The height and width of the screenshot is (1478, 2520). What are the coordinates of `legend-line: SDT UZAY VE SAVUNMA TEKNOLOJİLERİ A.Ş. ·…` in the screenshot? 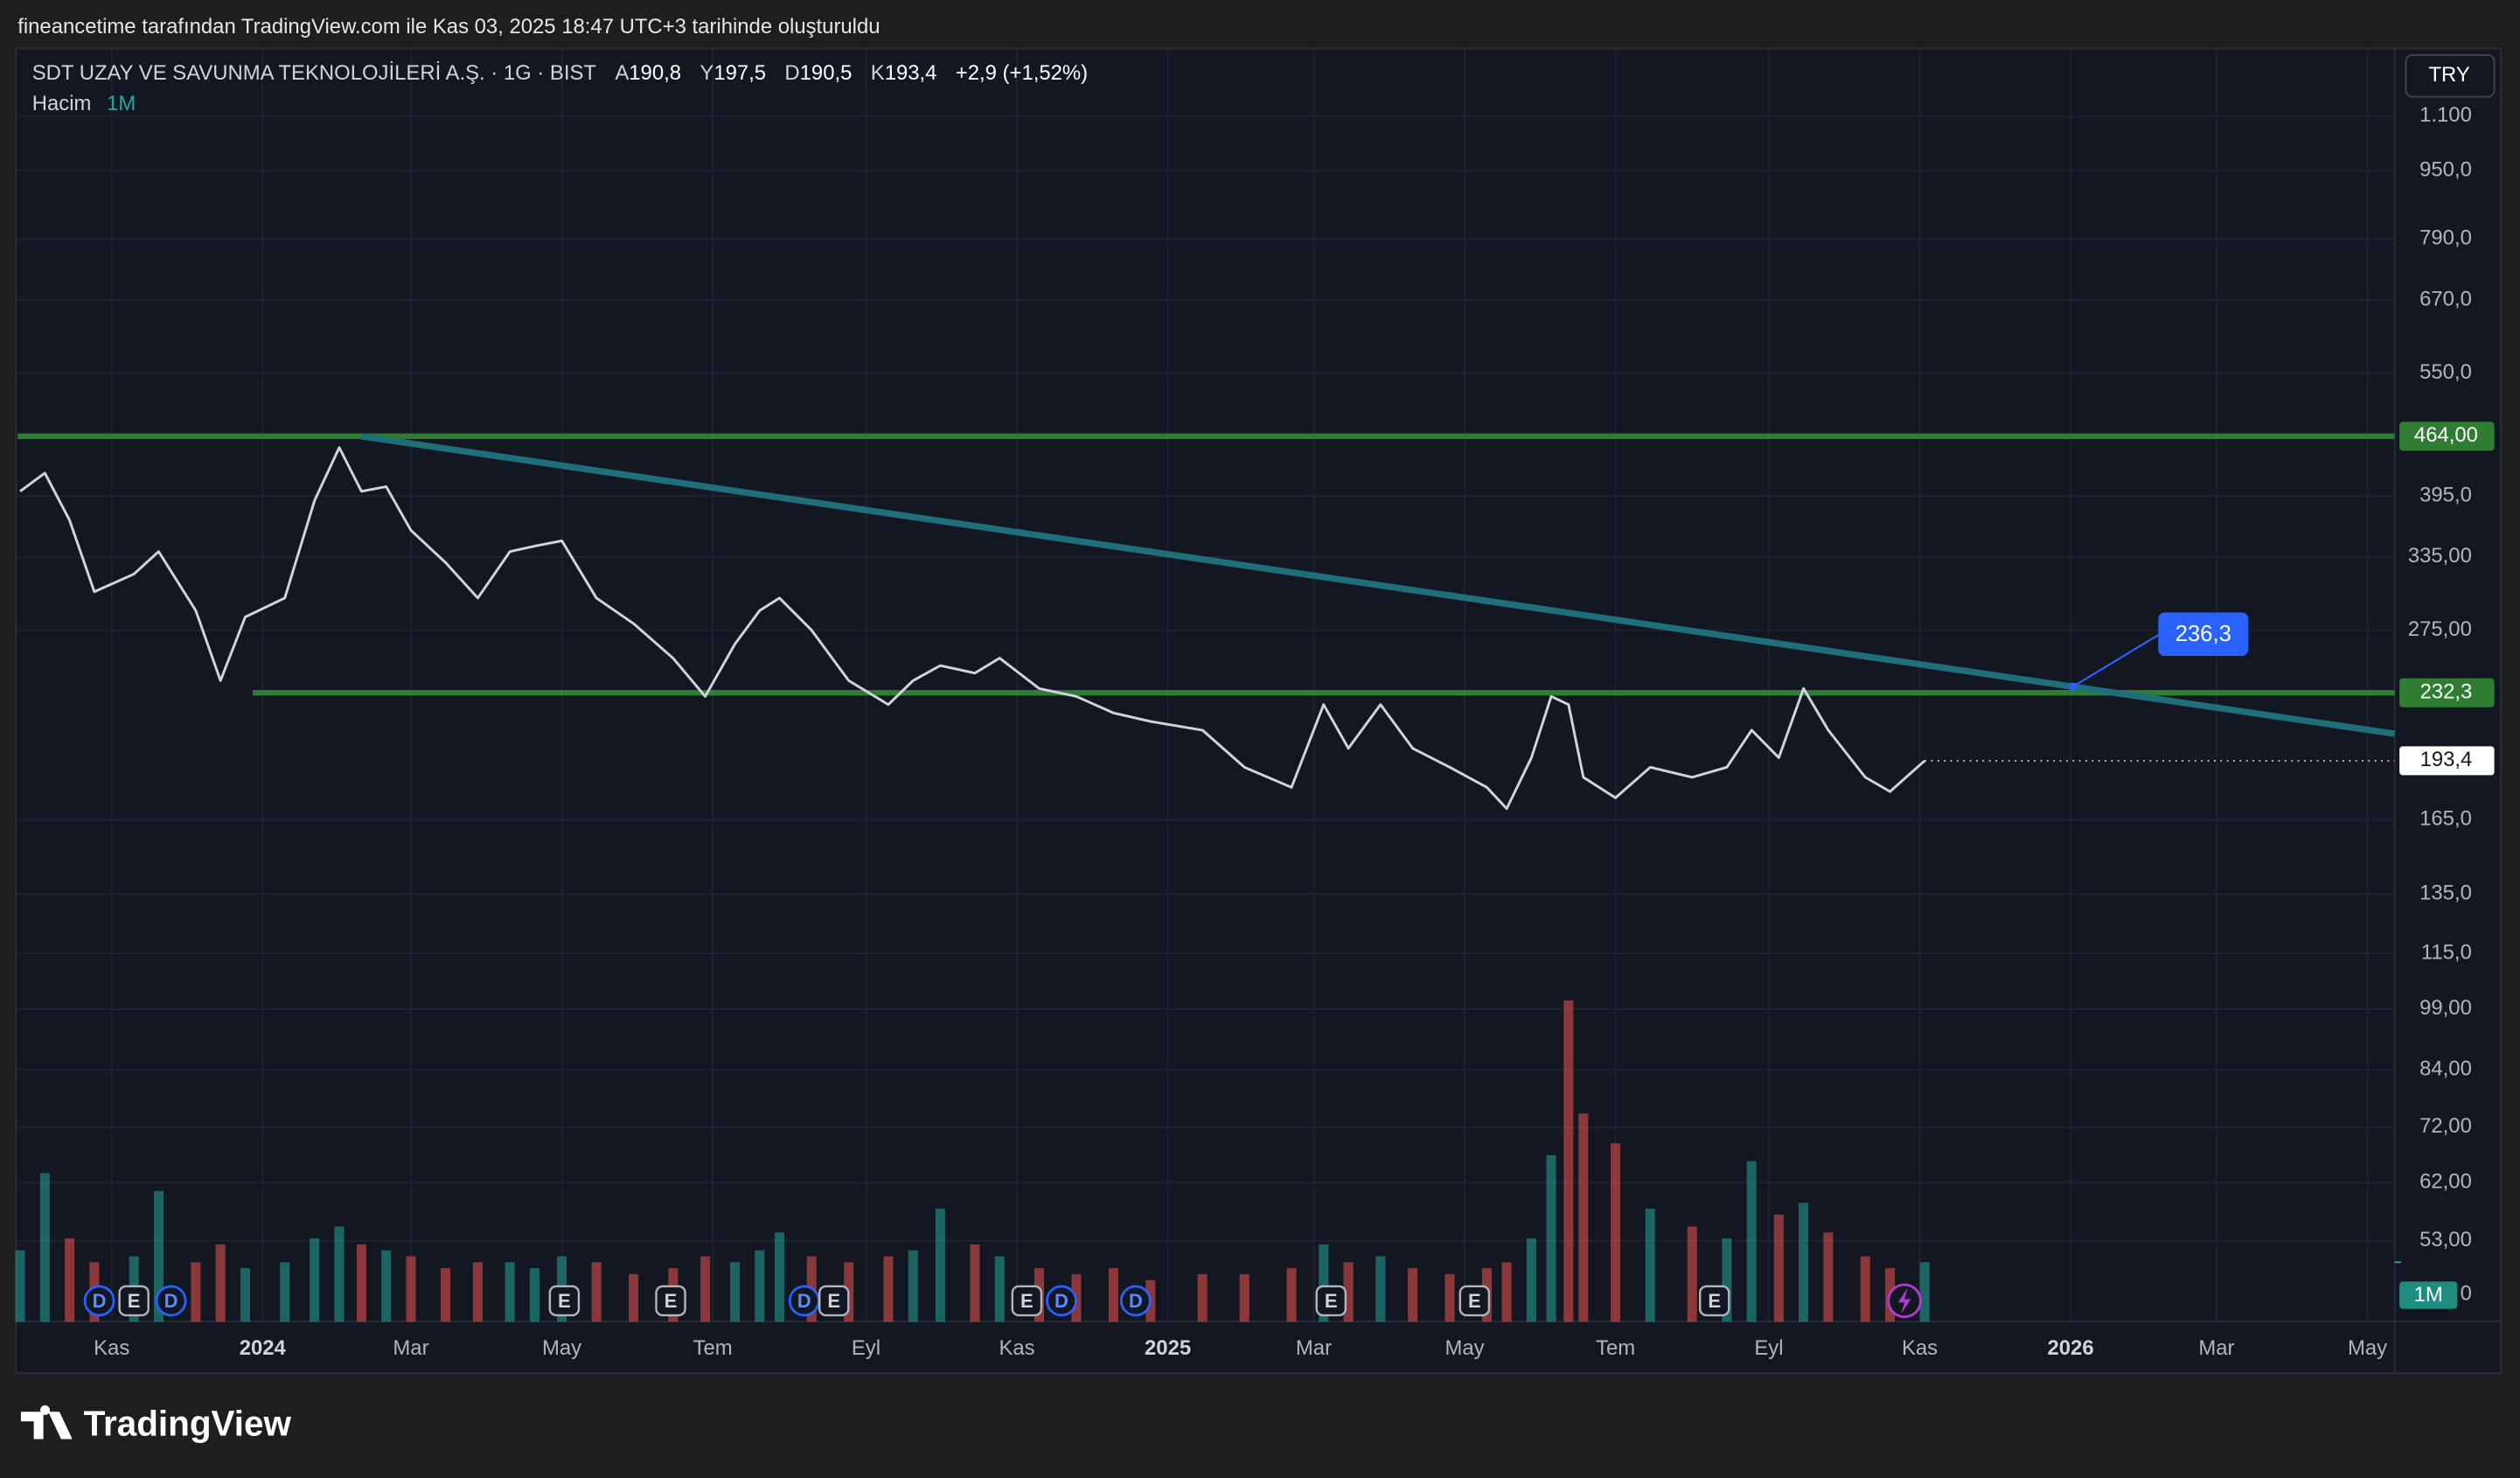 It's located at (560, 73).